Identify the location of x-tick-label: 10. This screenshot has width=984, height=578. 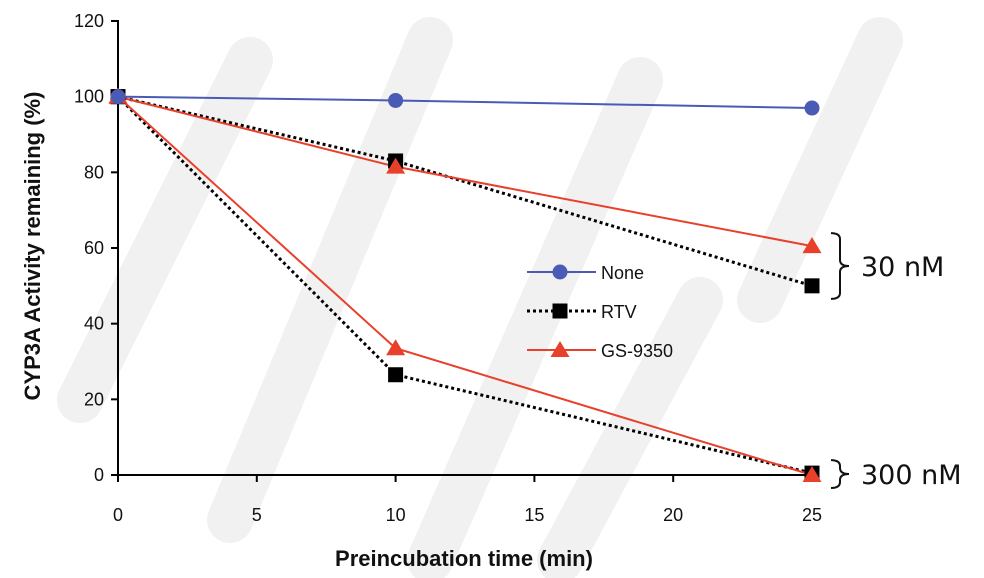
(396, 515).